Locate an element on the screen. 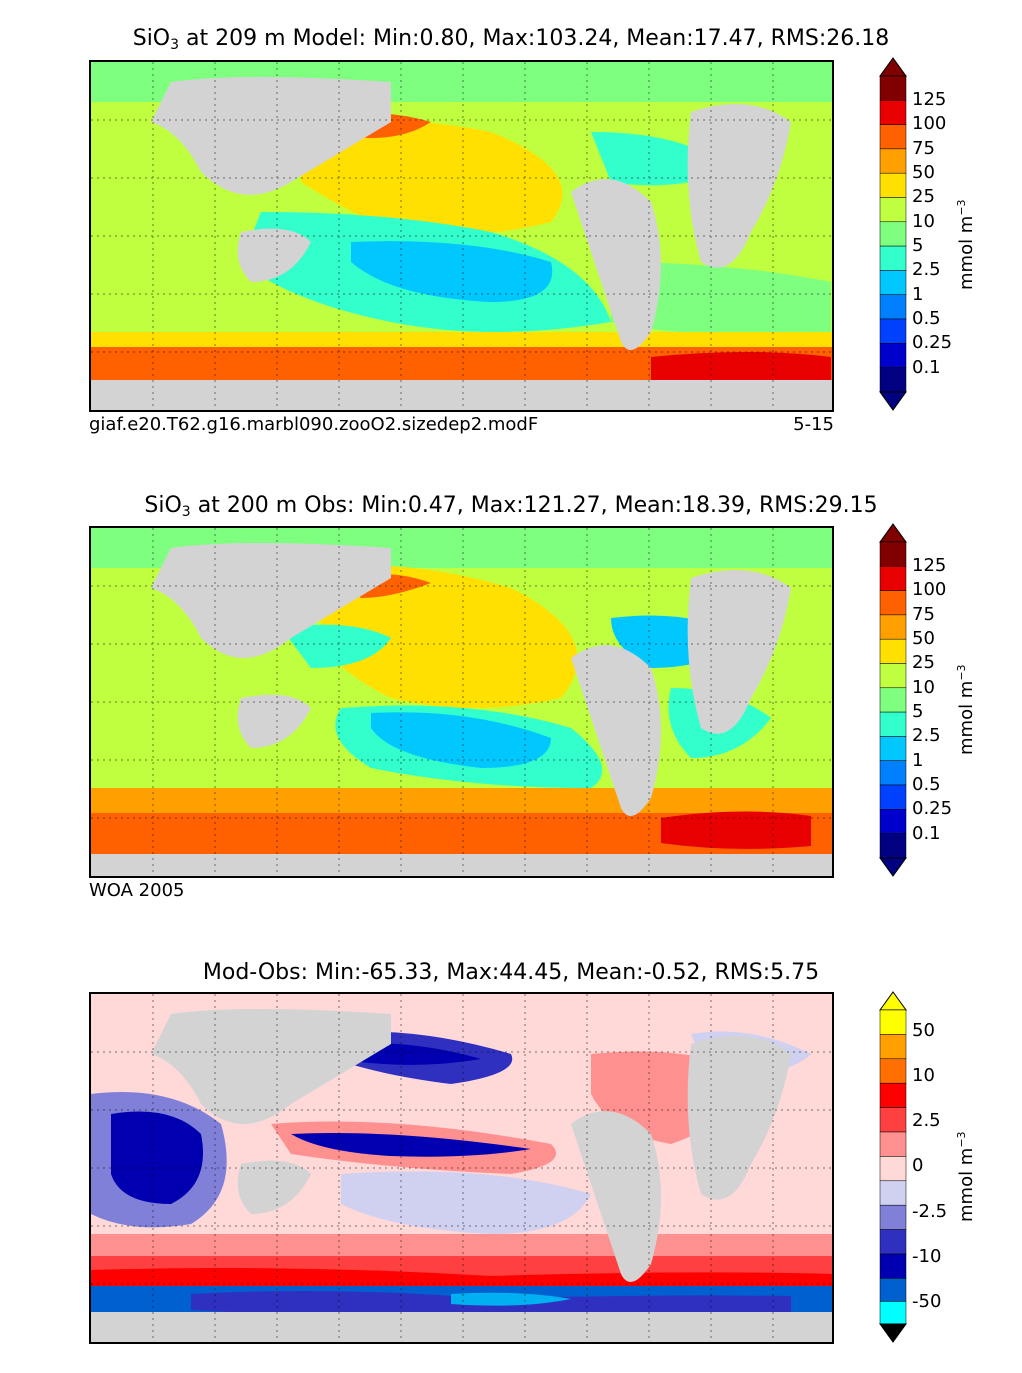  colorbar-tick: -2.5 is located at coordinates (930, 1211).